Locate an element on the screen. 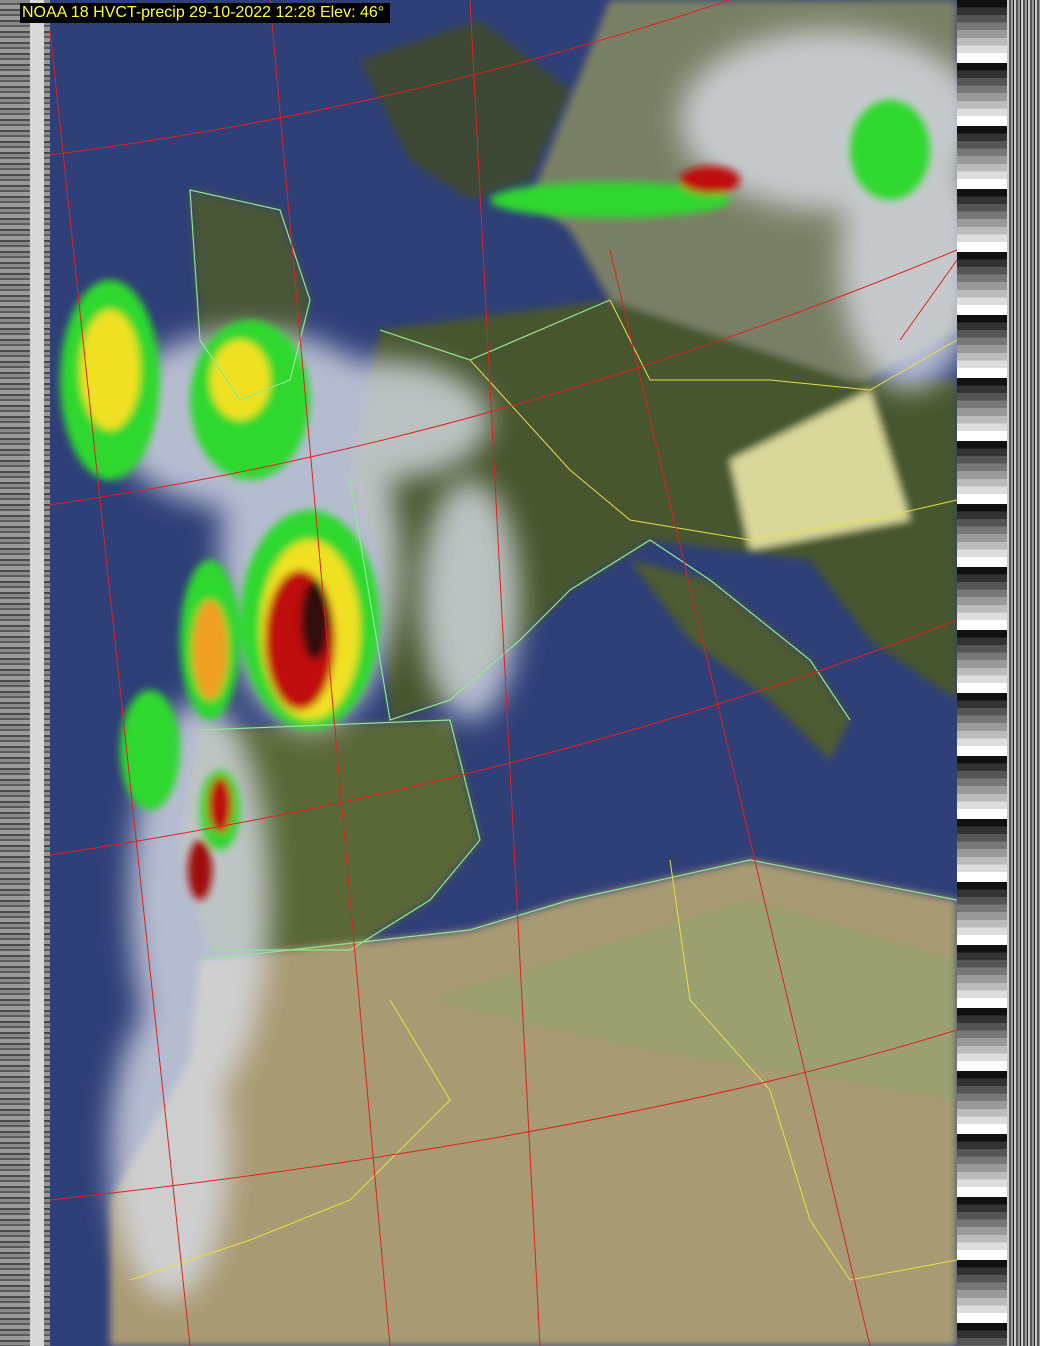  telemetry-strip-right is located at coordinates (998, 673).